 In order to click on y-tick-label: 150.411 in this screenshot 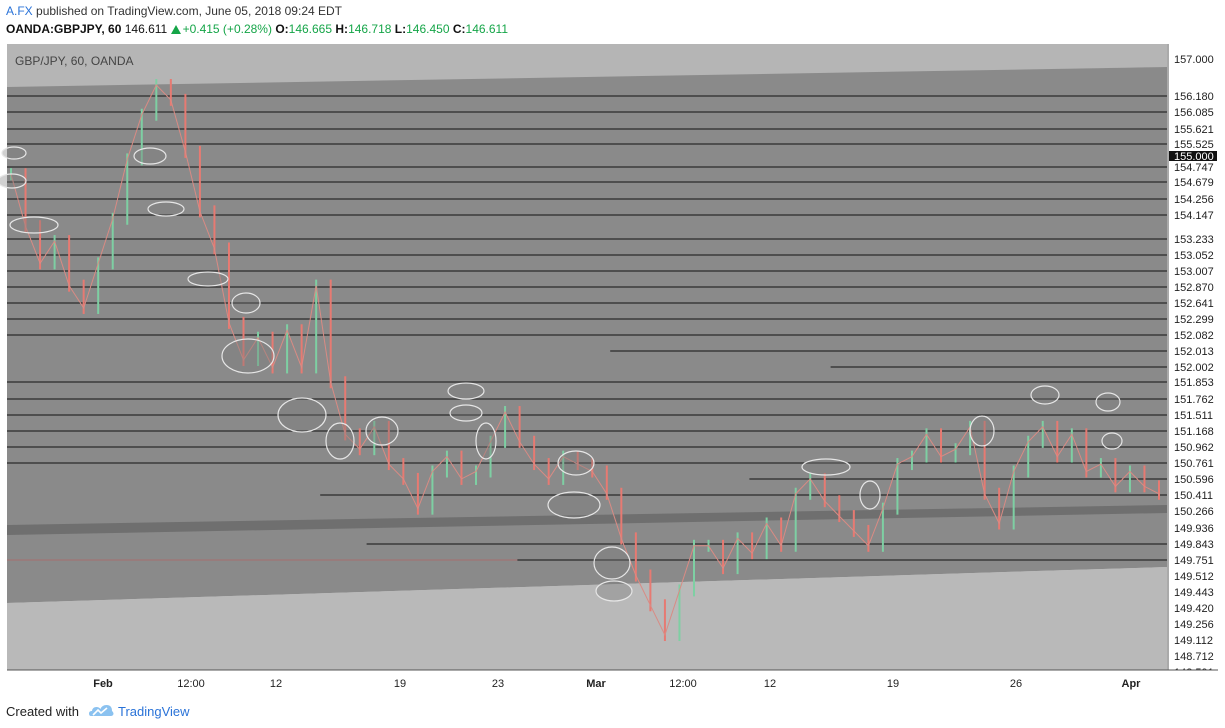, I will do `click(1193, 496)`.